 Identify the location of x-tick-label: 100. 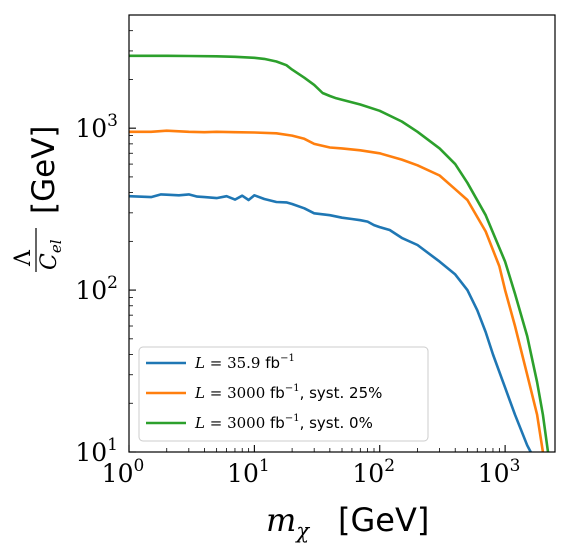
(123, 472).